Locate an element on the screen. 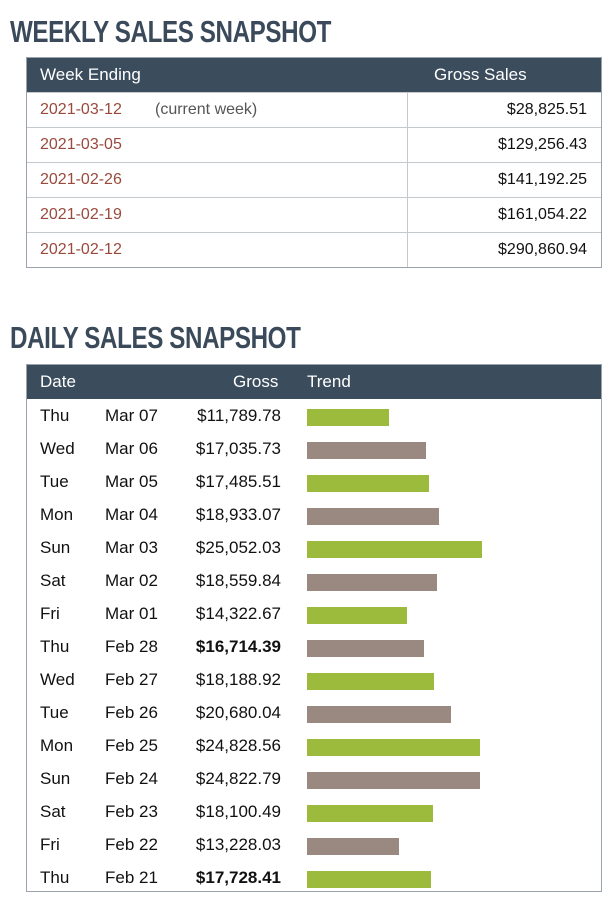 This screenshot has width=612, height=899. daily-row: Tue Feb 26 $20,680.04 is located at coordinates (314, 712).